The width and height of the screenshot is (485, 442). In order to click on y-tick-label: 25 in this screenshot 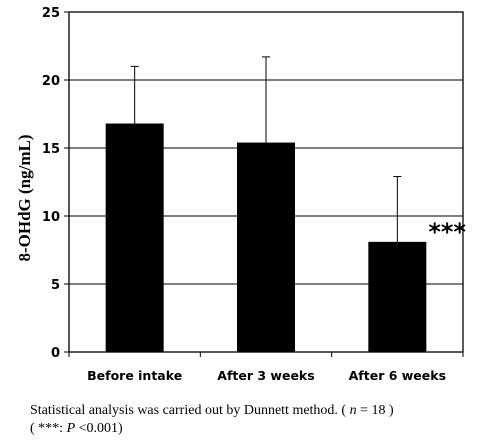, I will do `click(51, 13)`.